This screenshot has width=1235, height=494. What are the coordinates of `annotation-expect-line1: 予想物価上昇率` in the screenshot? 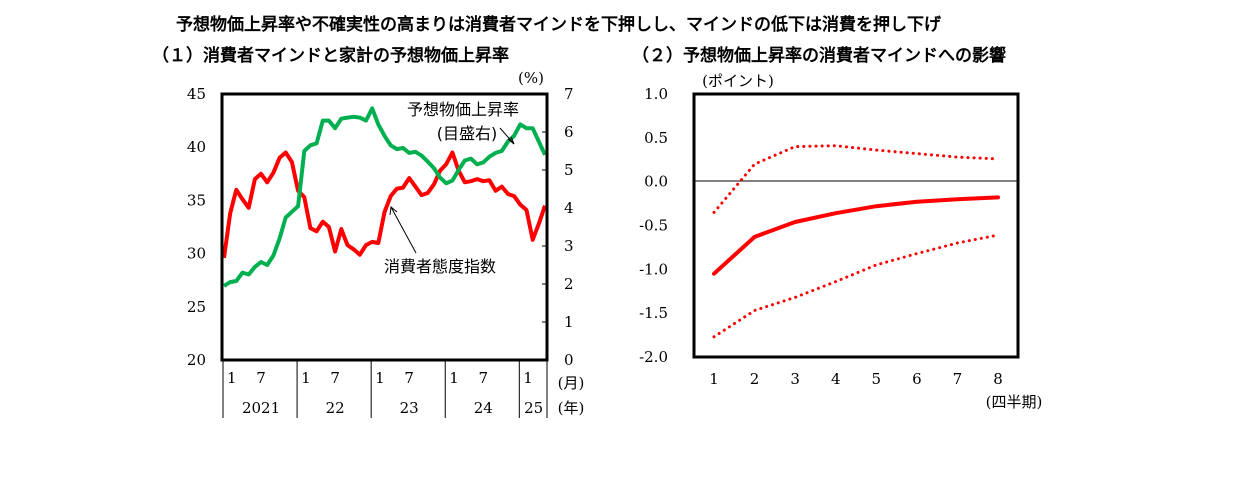 It's located at (463, 109).